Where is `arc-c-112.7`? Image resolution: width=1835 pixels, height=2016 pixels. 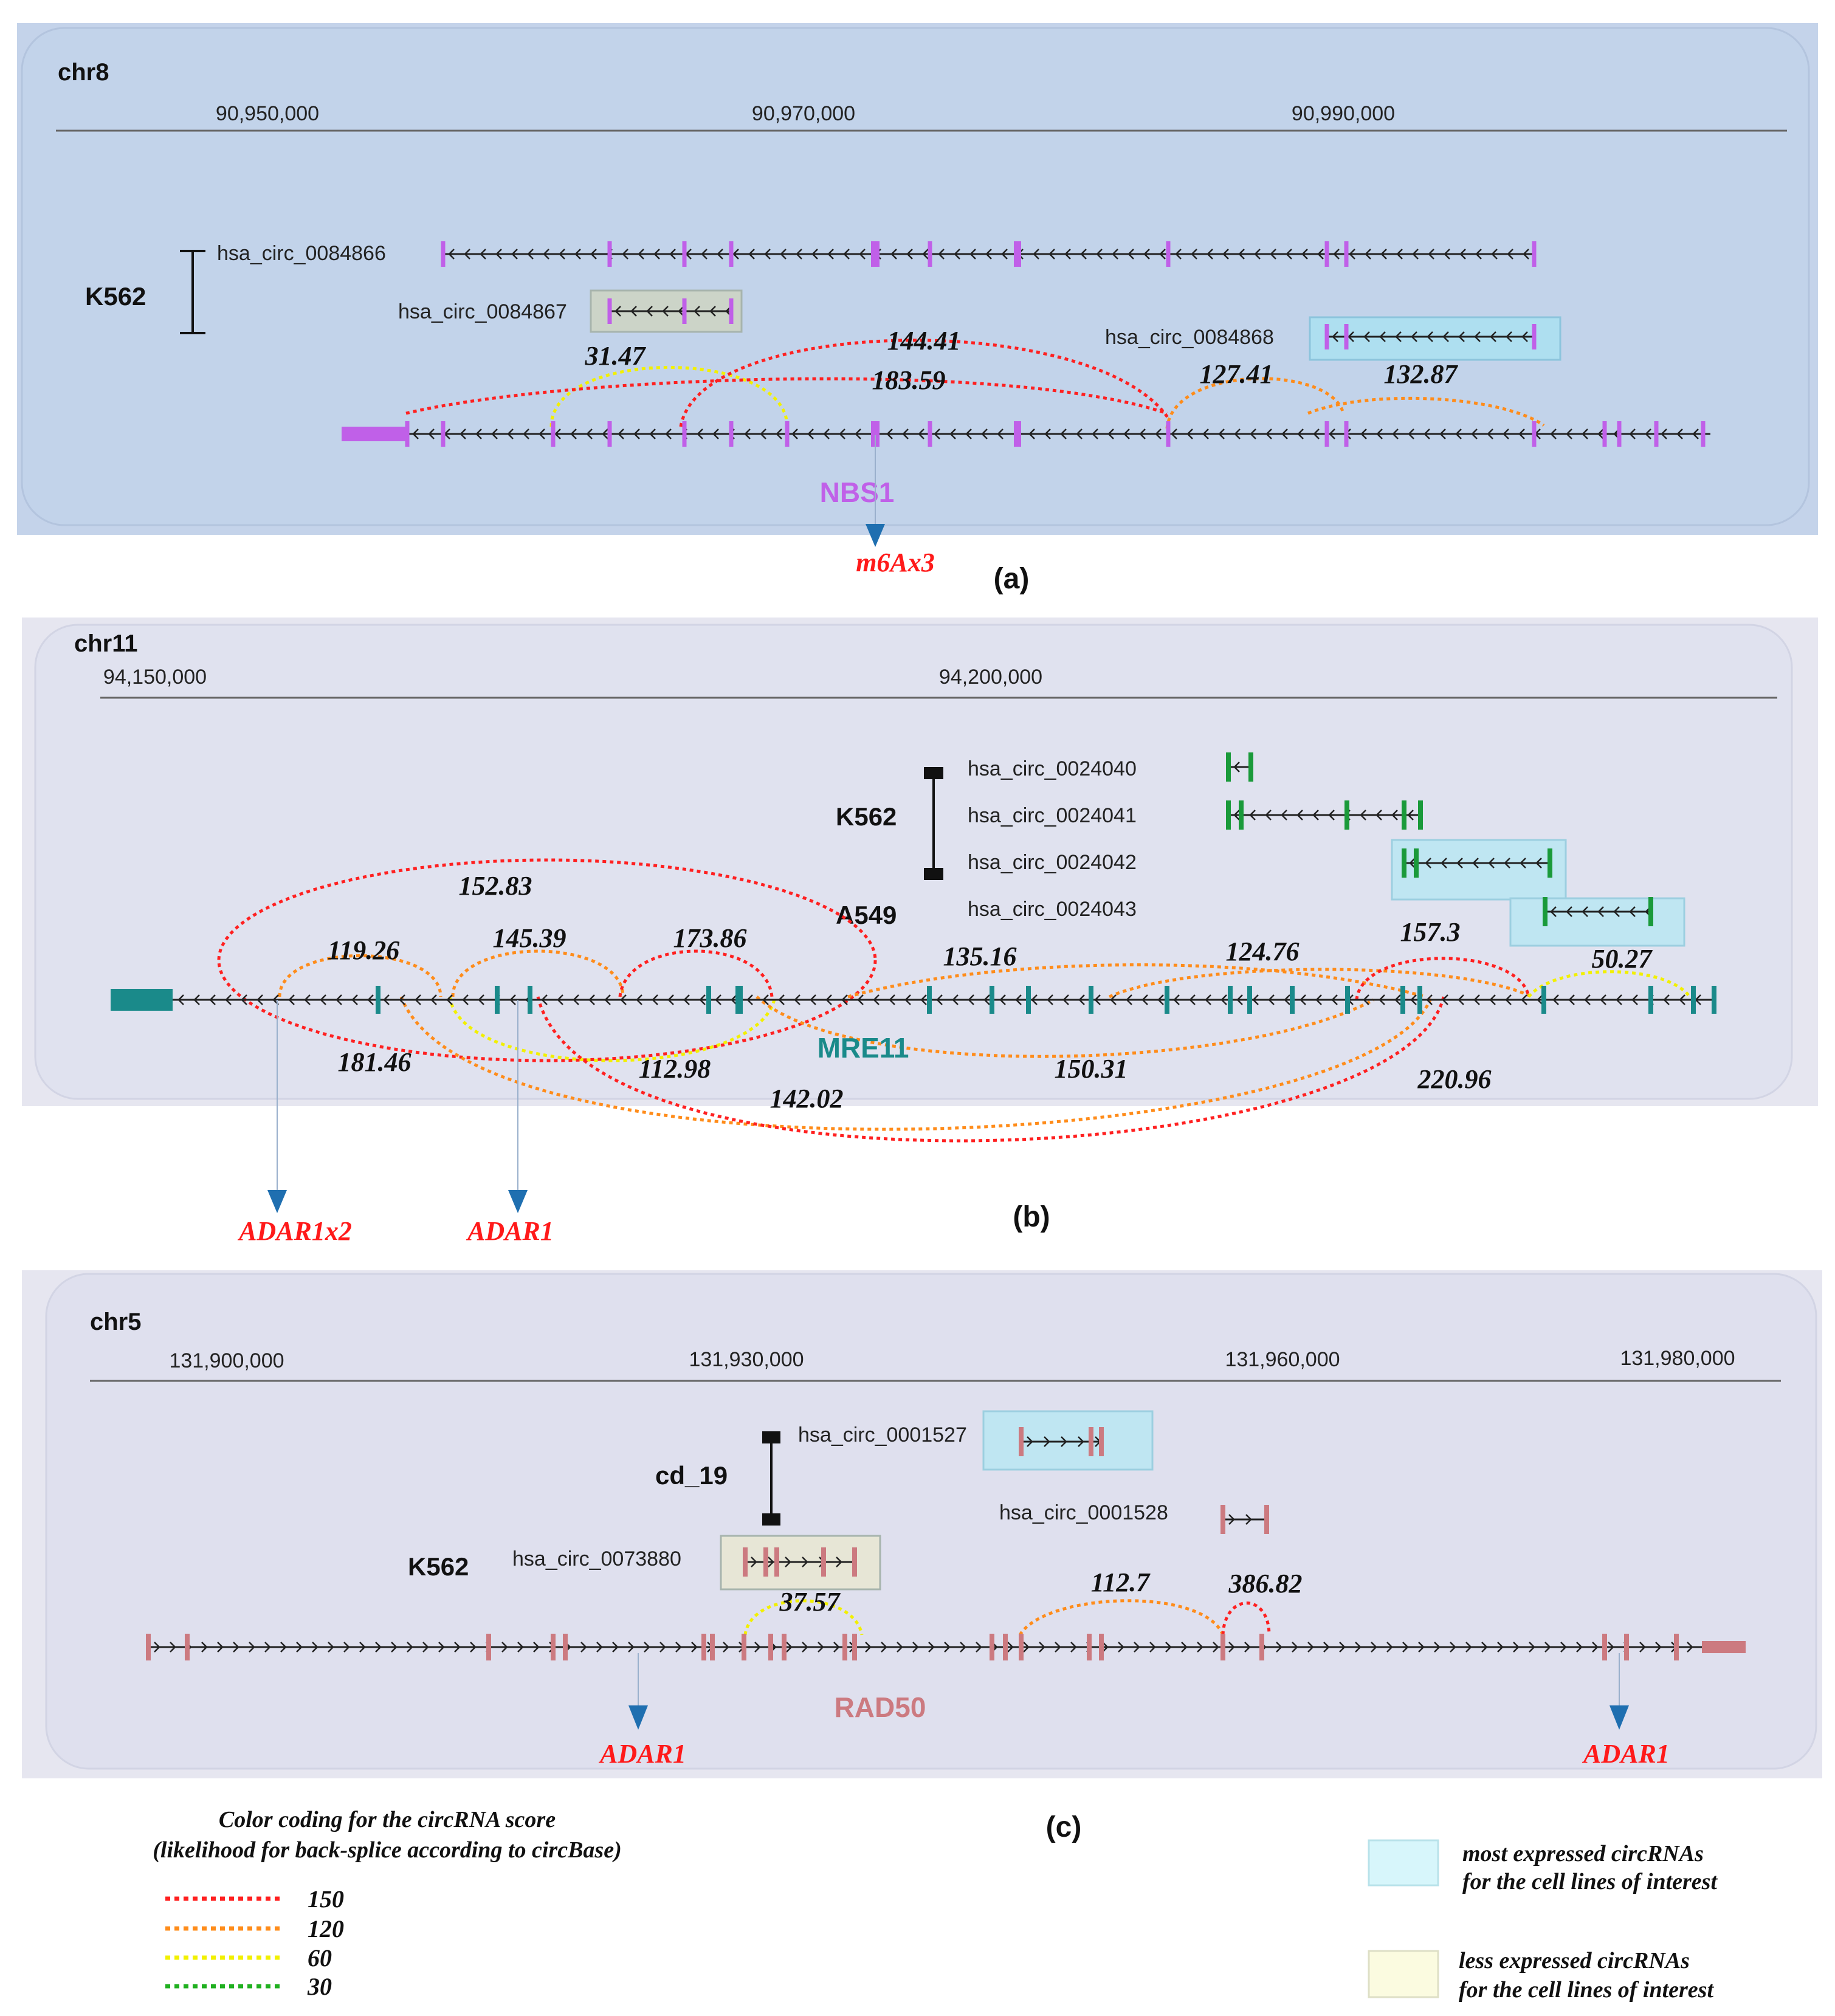 arc-c-112.7 is located at coordinates (1121, 1617).